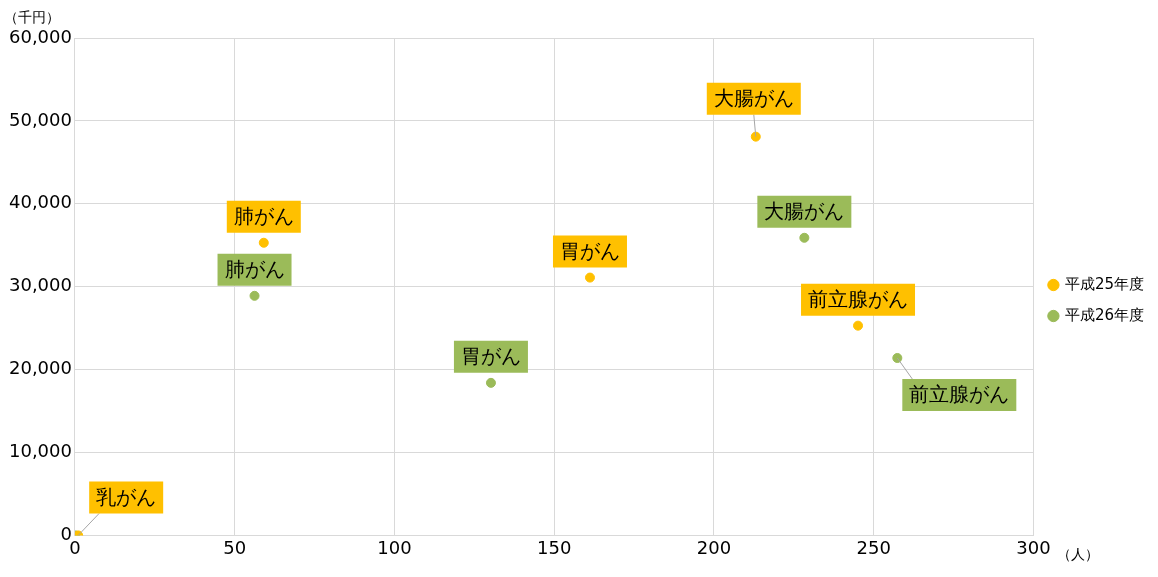 The height and width of the screenshot is (577, 1158). I want to click on x-tick-label: 250, so click(873, 547).